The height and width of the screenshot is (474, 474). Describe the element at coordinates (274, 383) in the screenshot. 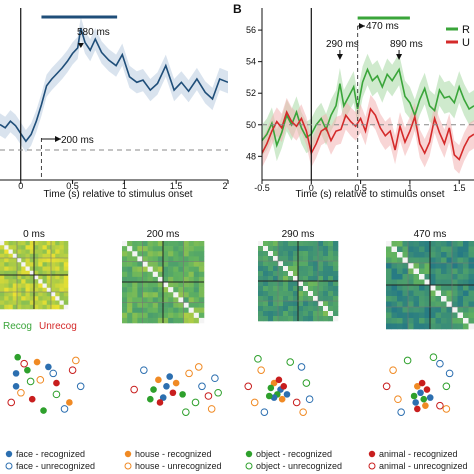

I see `point-house-recognized` at that location.